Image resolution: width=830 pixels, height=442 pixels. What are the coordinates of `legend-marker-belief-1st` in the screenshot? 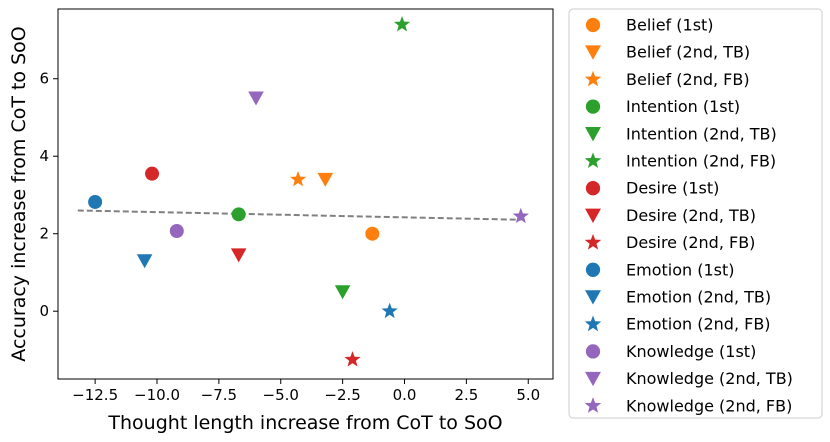 It's located at (593, 25).